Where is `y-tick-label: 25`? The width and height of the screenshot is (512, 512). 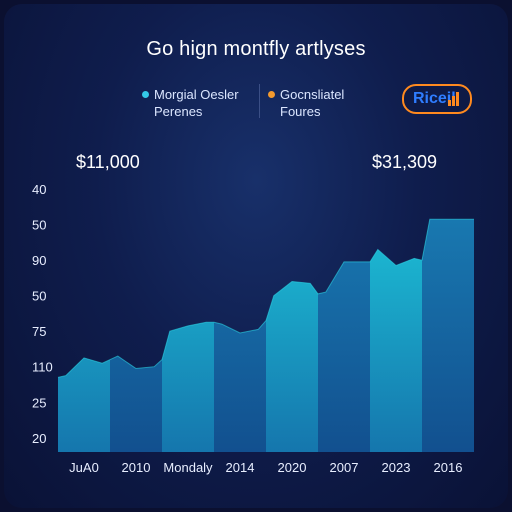 y-tick-label: 25 is located at coordinates (39, 402).